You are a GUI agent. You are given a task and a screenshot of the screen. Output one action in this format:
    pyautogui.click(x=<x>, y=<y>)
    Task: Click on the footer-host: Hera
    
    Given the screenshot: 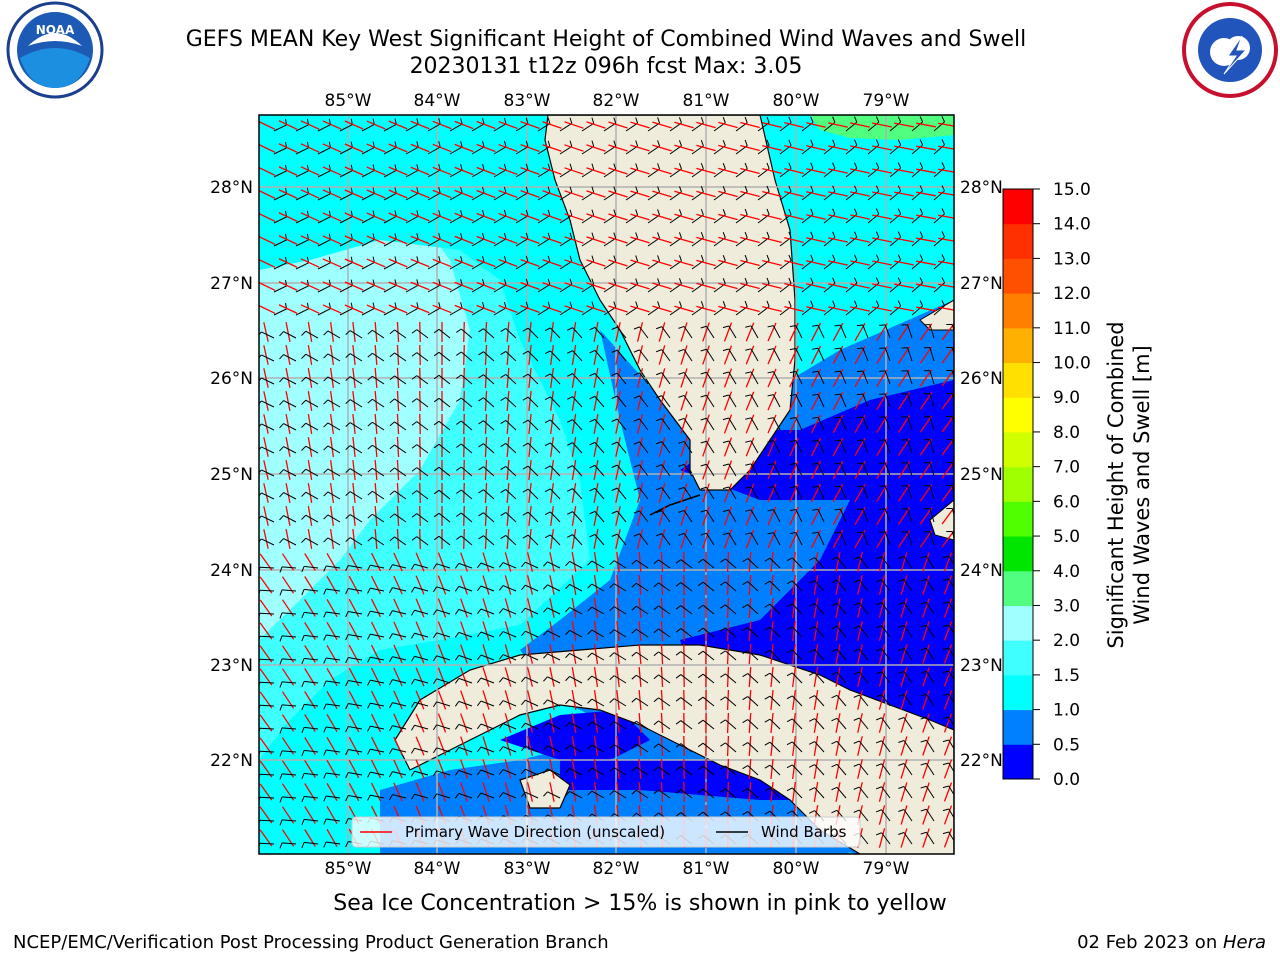 What is the action you would take?
    pyautogui.click(x=1244, y=942)
    